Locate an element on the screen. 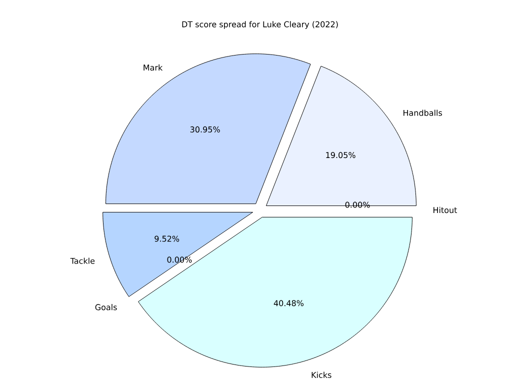 Image resolution: width=520 pixels, height=390 pixels. slice-label: Tackle is located at coordinates (82, 261).